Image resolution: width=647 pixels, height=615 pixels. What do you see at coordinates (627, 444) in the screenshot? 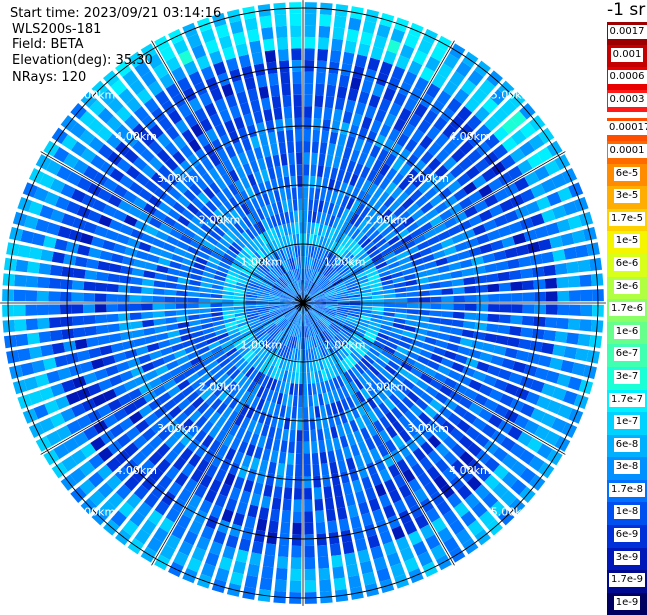
I see `colorbar-tick-label: 6e-8` at bounding box center [627, 444].